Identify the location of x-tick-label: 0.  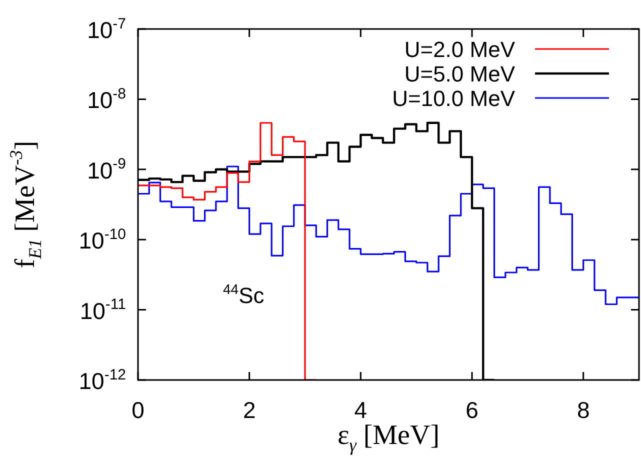
(138, 410).